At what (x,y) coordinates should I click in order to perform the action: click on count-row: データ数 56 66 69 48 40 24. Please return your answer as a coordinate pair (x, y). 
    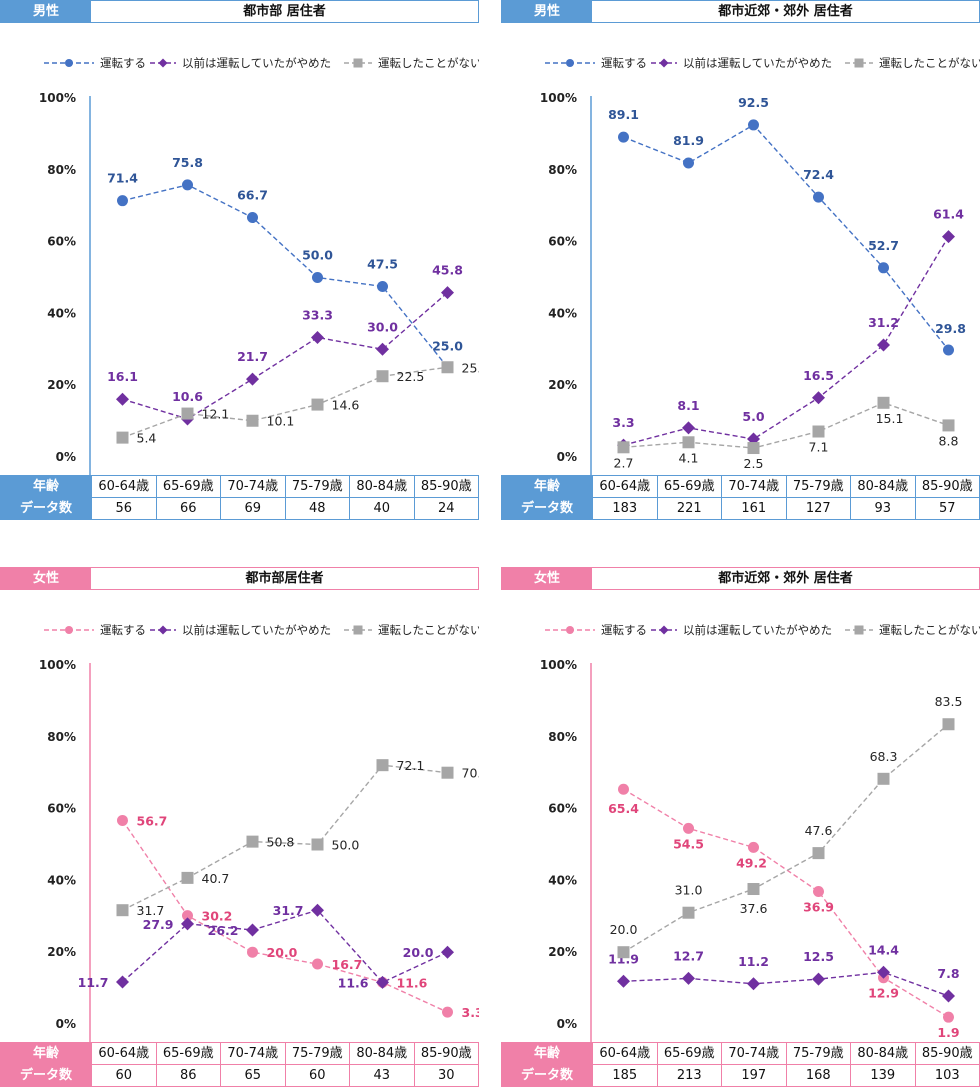
    Looking at the image, I should click on (239, 508).